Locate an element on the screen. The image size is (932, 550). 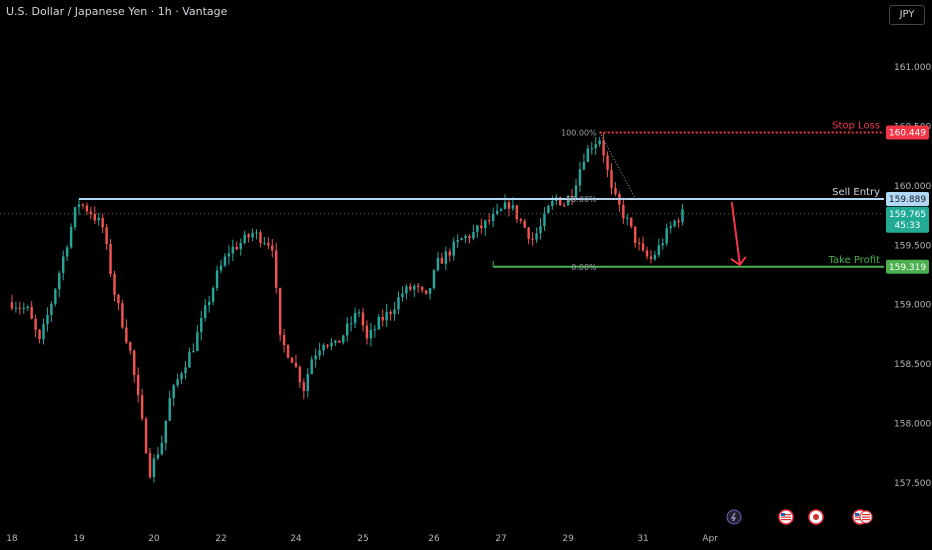
lightning-icon is located at coordinates (734, 517).